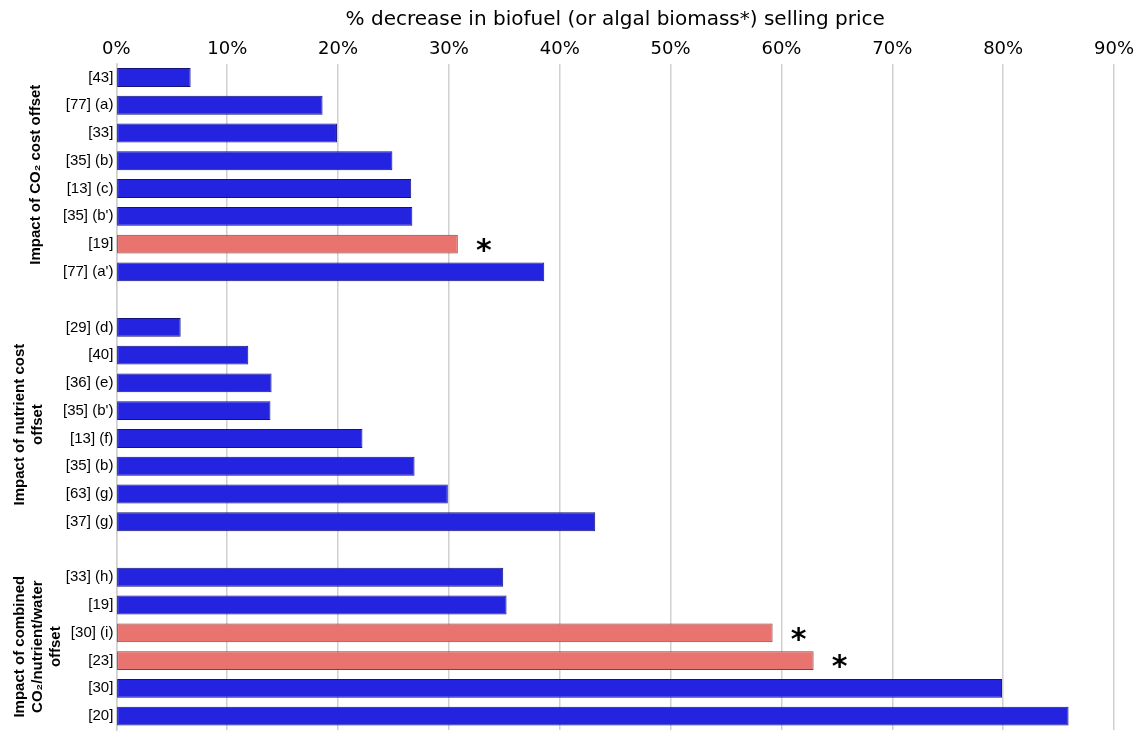  What do you see at coordinates (92, 631) in the screenshot?
I see `y-tick-label: [30] (i)` at bounding box center [92, 631].